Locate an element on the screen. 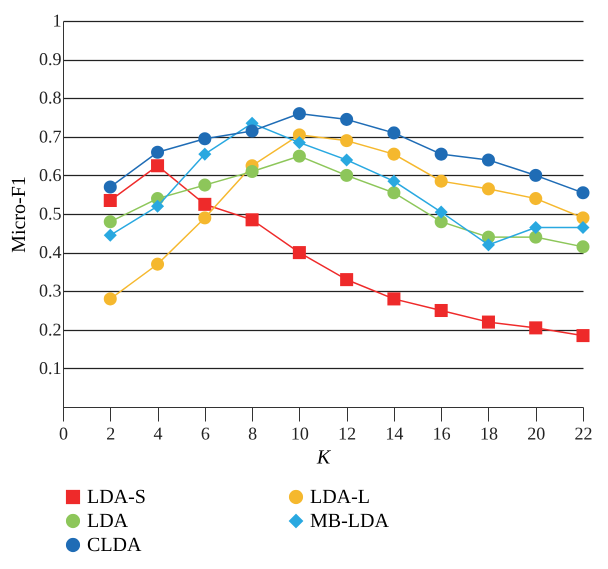 This screenshot has width=608, height=569. x-tick-label: 2 is located at coordinates (111, 434).